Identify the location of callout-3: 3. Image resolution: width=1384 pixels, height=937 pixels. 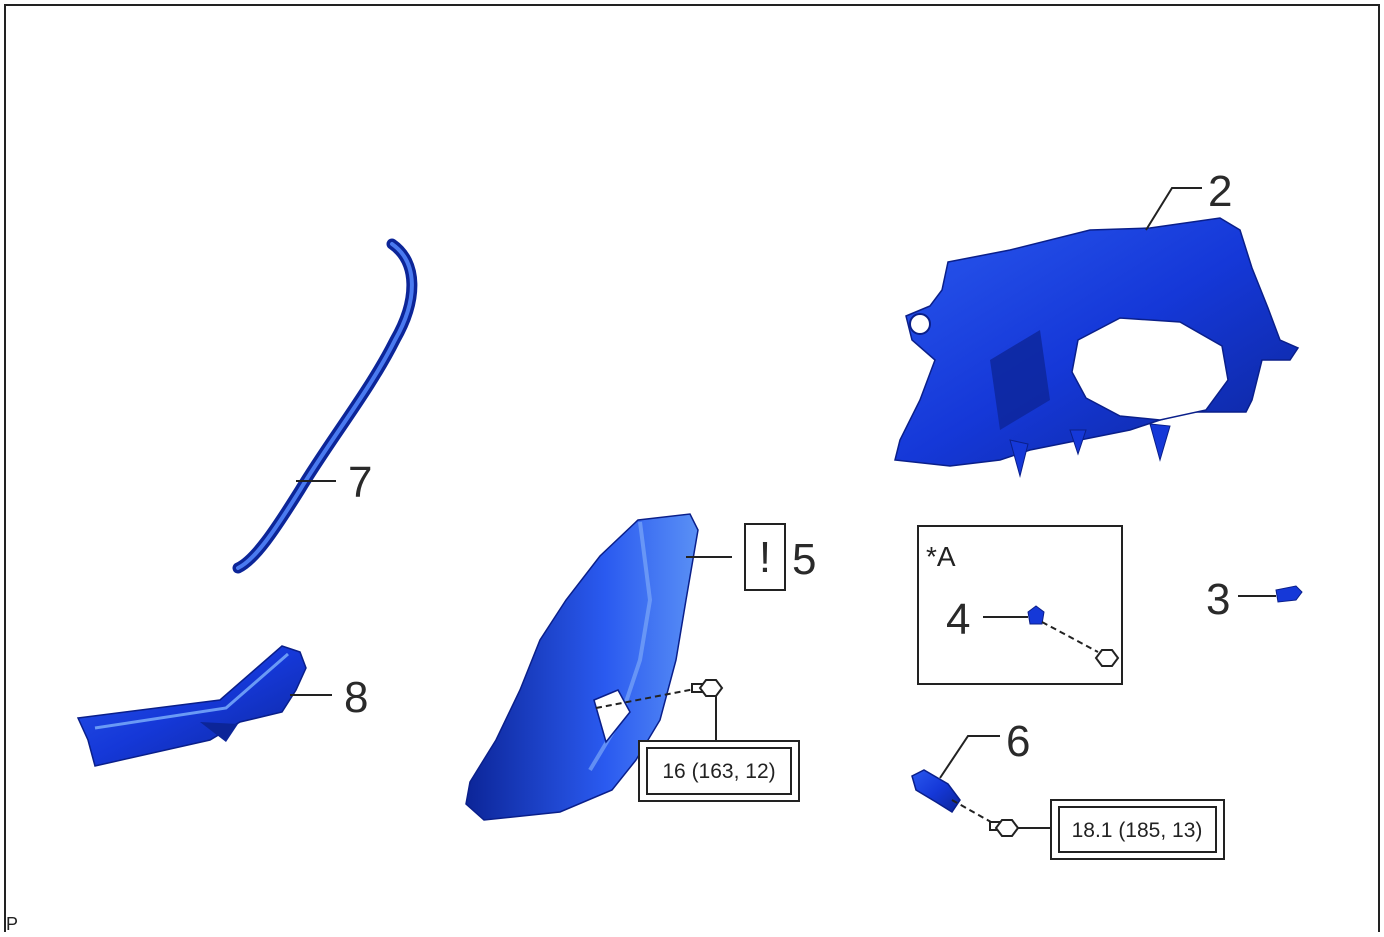
(1218, 599).